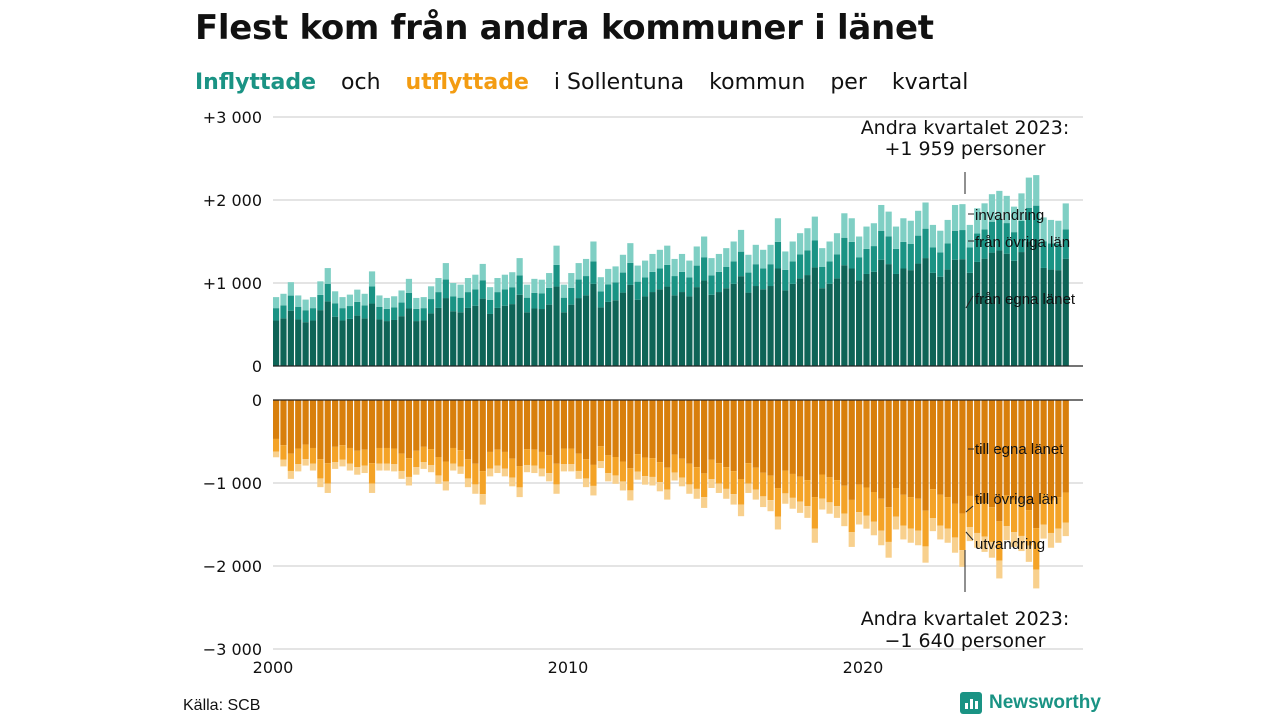  What do you see at coordinates (977, 313) in the screenshot?
I see `inflow-bar-95-seg0` at bounding box center [977, 313].